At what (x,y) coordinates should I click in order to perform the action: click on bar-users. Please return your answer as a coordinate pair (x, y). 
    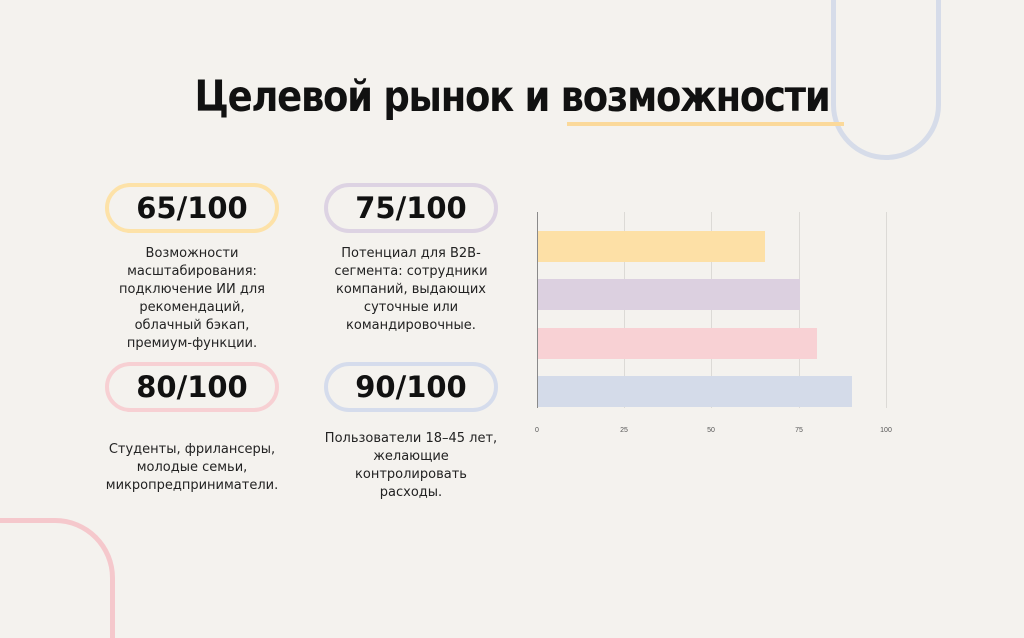
    Looking at the image, I should click on (695, 391).